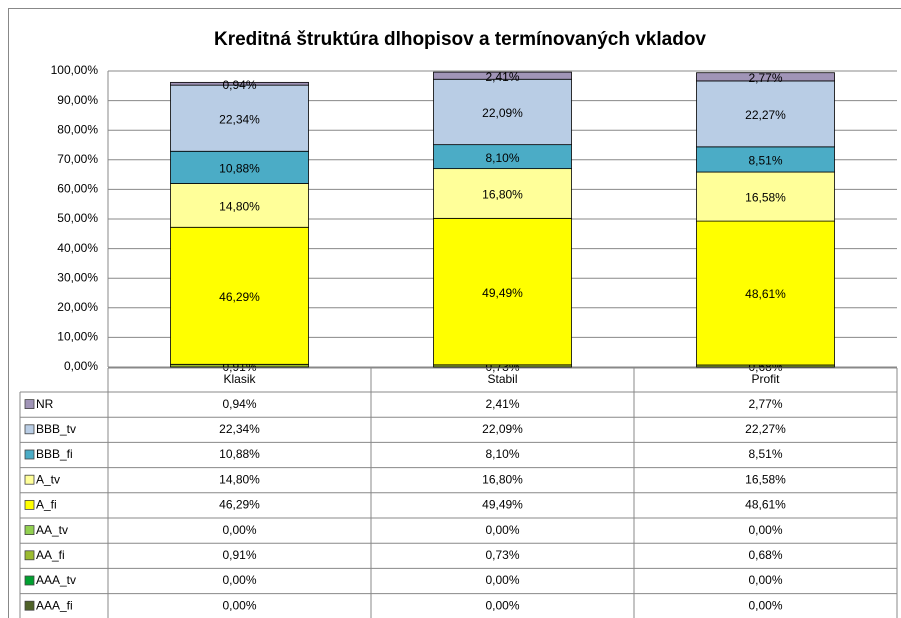 This screenshot has width=901, height=618. I want to click on y-tick-label: 70,00%, so click(77, 159).